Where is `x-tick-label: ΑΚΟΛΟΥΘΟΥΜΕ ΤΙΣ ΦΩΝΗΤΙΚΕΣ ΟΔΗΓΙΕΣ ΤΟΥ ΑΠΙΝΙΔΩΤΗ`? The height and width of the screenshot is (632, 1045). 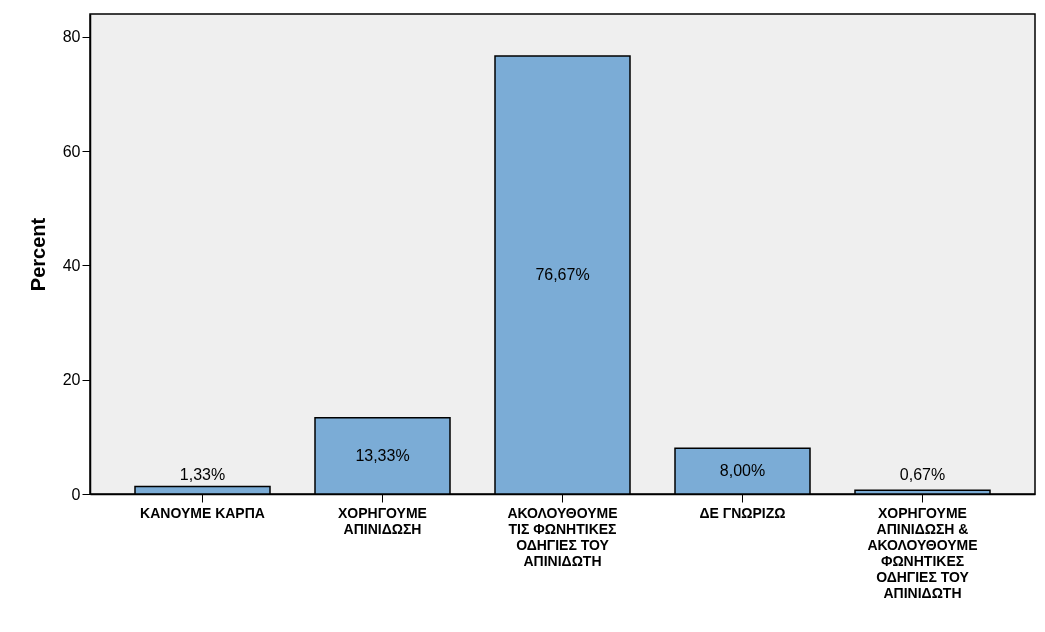 x-tick-label: ΑΚΟΛΟΥΘΟΥΜΕ ΤΙΣ ΦΩΝΗΤΙΚΕΣ ΟΔΗΓΙΕΣ ΤΟΥ ΑΠΙΝΙΔΩΤΗ is located at coordinates (562, 536).